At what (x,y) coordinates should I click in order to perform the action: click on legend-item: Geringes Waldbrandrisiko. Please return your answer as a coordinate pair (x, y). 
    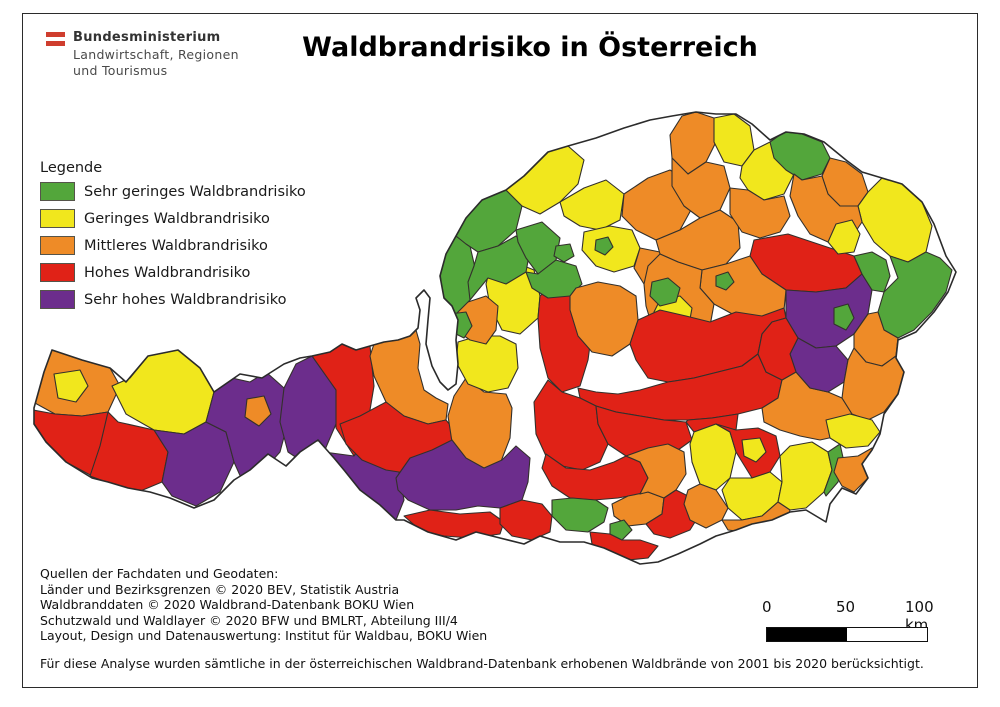
    Looking at the image, I should click on (173, 218).